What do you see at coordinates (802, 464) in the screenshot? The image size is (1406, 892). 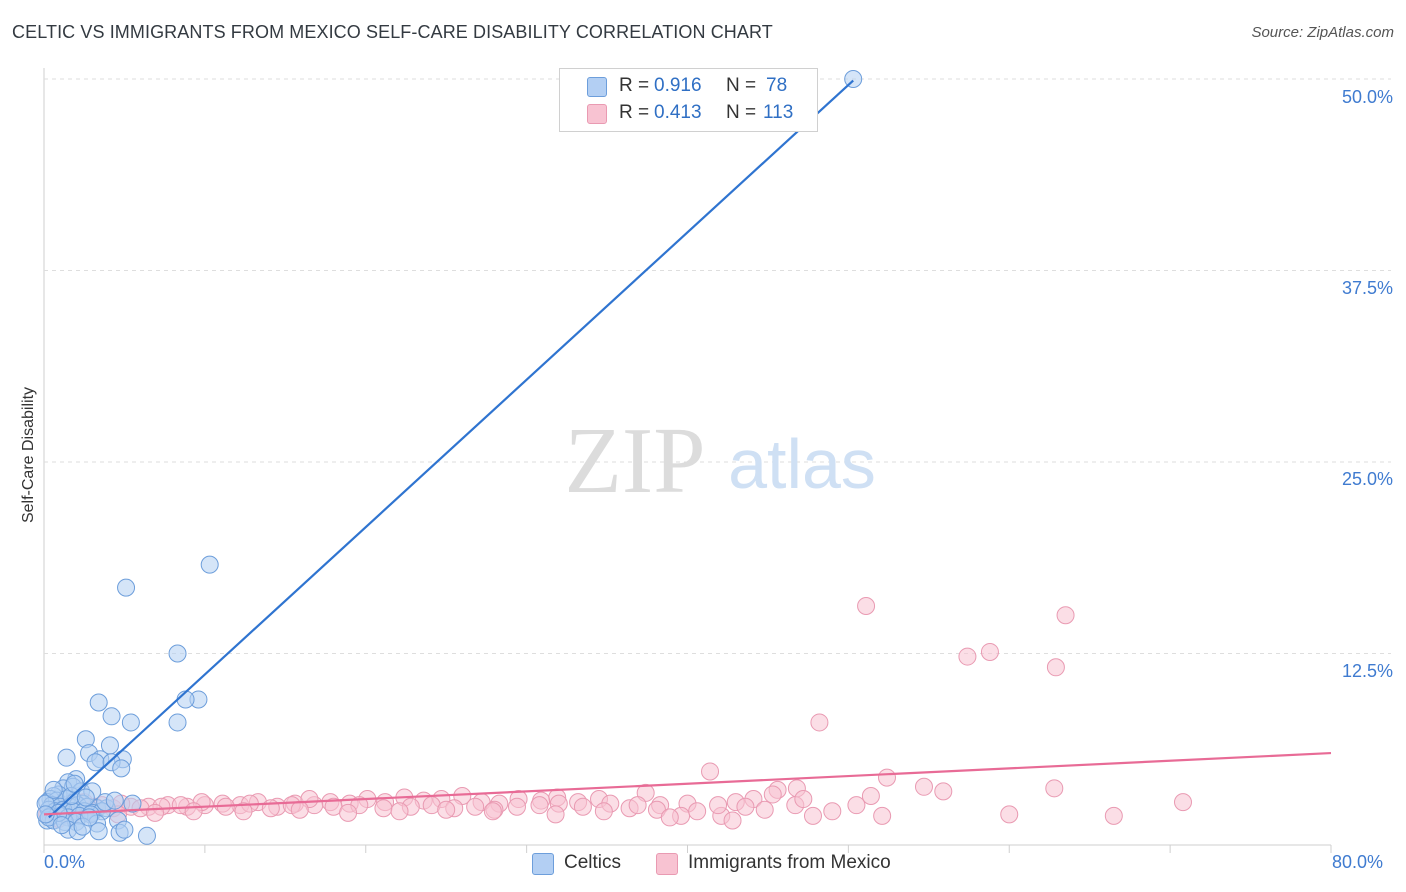 I see `watermark-atlas: atlas` at bounding box center [802, 464].